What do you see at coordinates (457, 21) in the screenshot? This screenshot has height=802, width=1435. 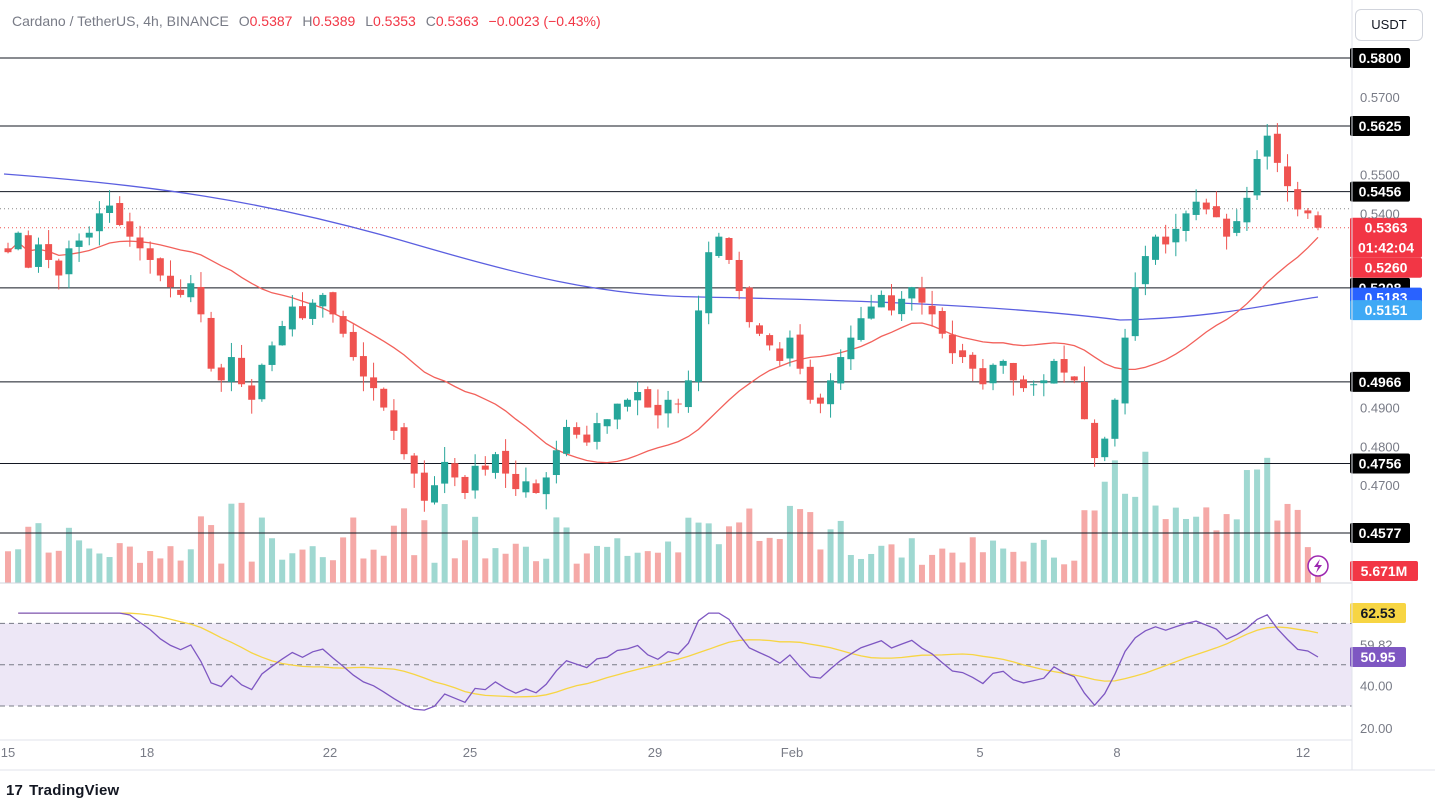 I see `close-value: 0.5363` at bounding box center [457, 21].